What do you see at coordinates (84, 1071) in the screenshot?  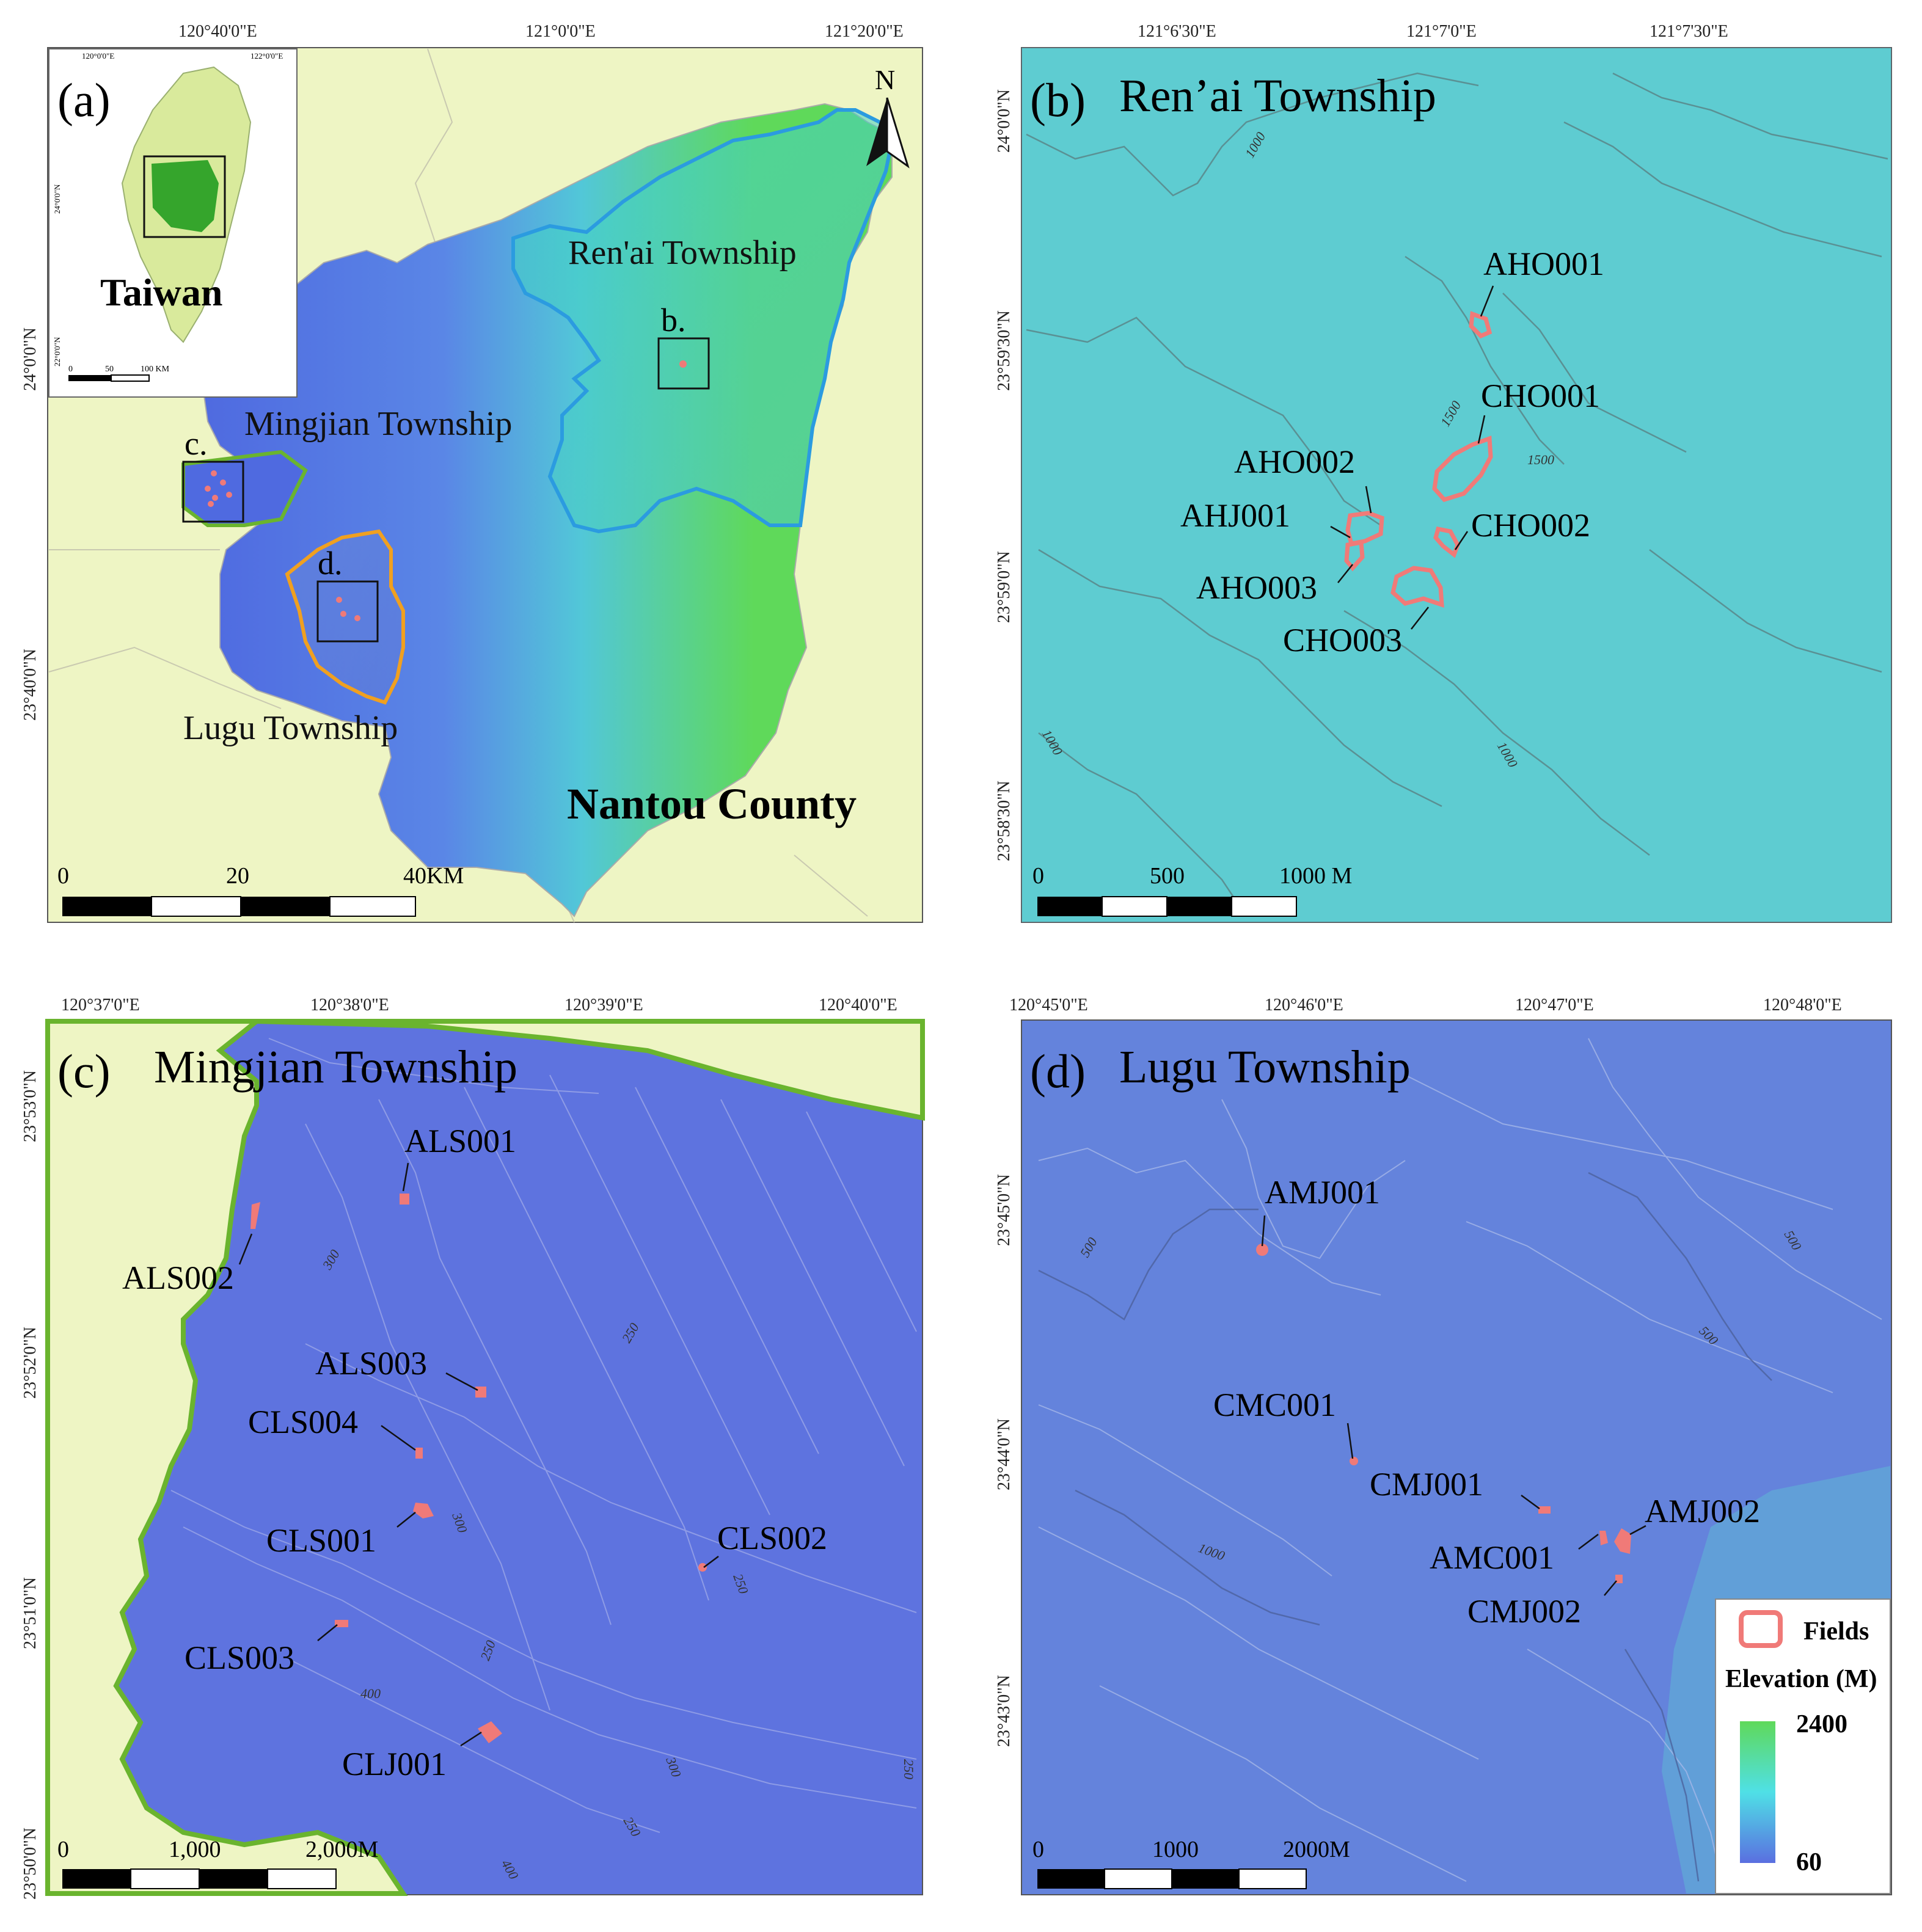 I see `panel-label-c: (c)` at bounding box center [84, 1071].